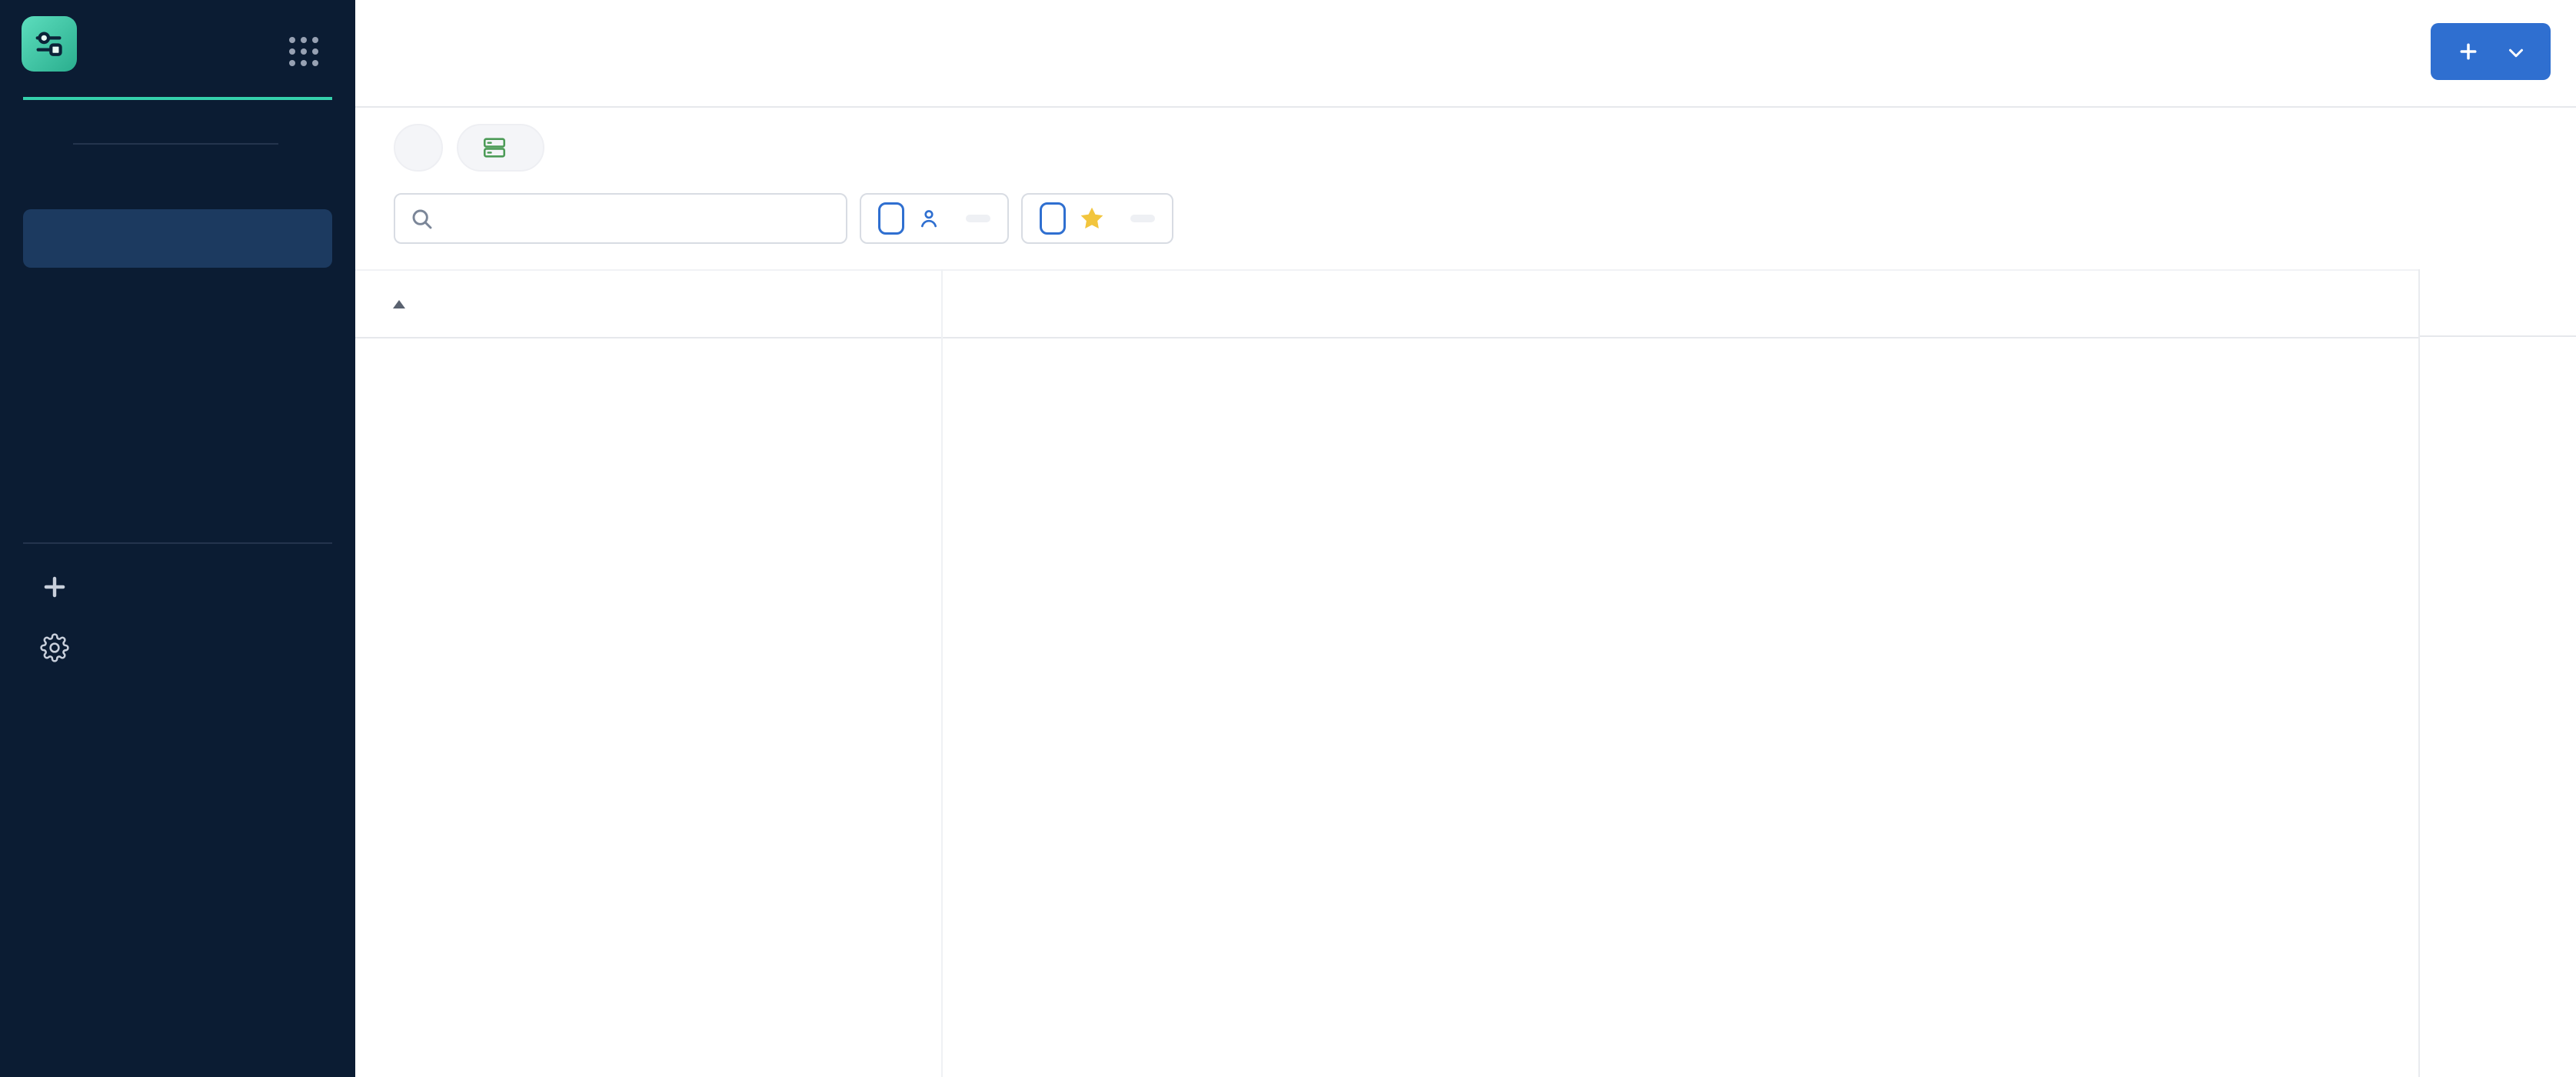 This screenshot has width=2576, height=1077. What do you see at coordinates (177, 648) in the screenshot?
I see `sidebar-configure` at bounding box center [177, 648].